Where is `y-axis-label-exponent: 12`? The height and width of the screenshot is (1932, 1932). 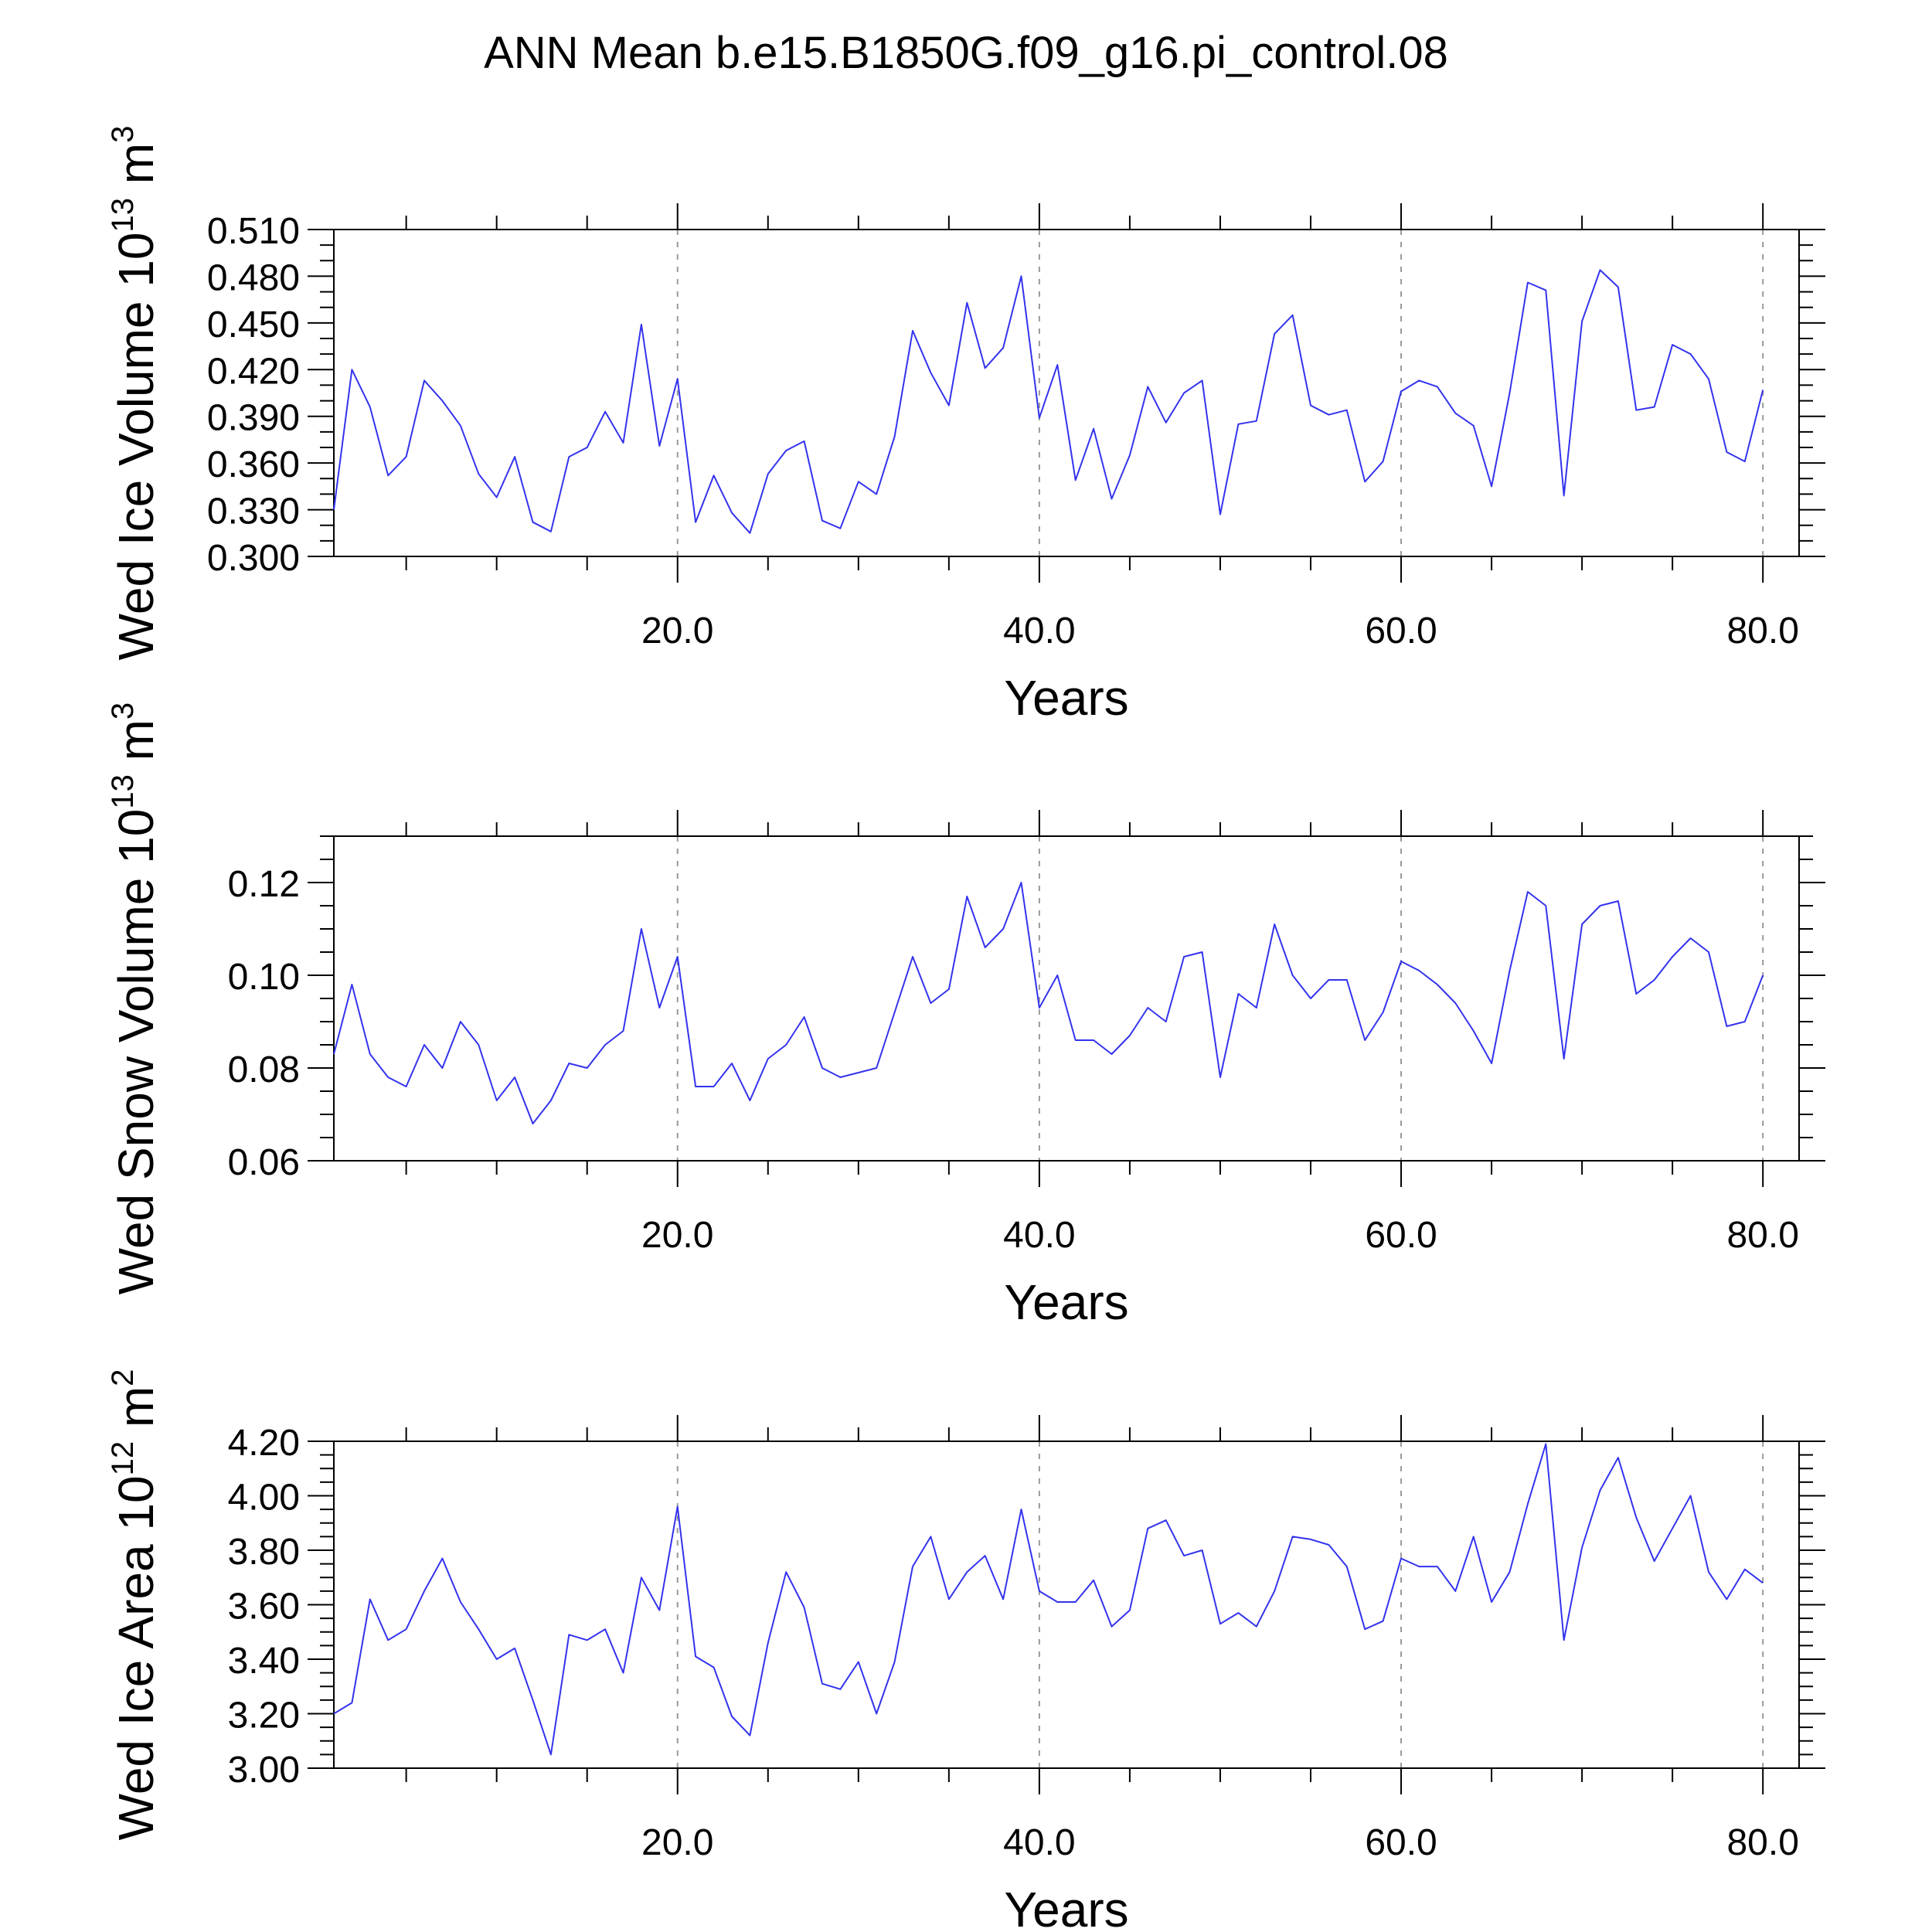
y-axis-label-exponent: 12 is located at coordinates (123, 1459).